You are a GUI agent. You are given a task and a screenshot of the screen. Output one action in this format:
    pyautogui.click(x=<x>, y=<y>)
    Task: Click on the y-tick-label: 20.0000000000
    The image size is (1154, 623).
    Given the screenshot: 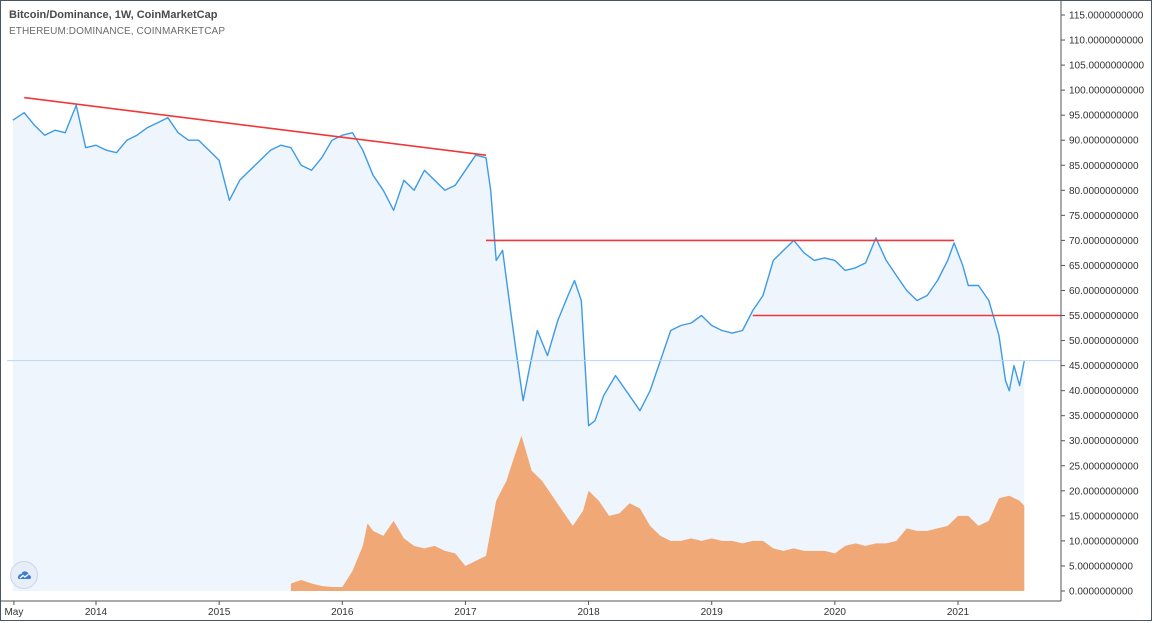 What is the action you would take?
    pyautogui.click(x=1104, y=491)
    